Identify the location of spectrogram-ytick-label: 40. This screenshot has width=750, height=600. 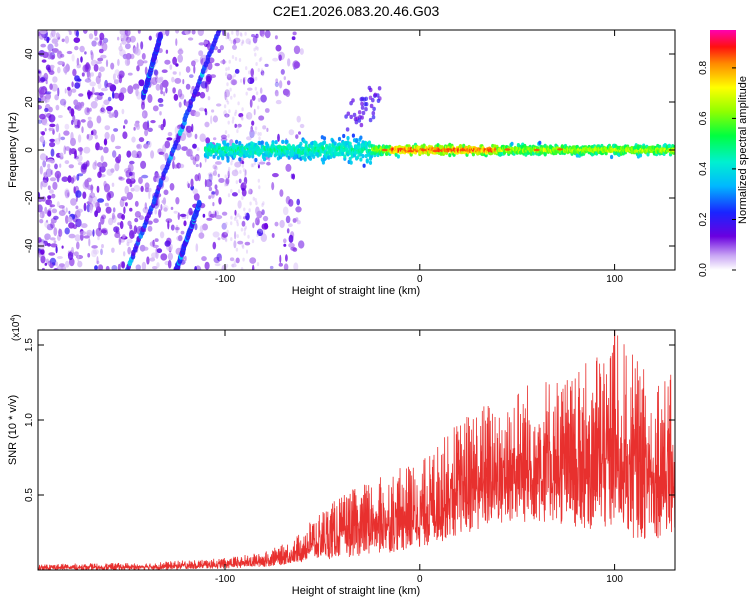
(29, 54).